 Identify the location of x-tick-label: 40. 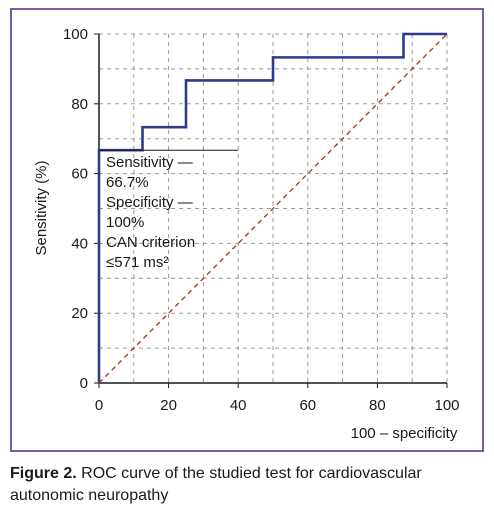
(238, 405).